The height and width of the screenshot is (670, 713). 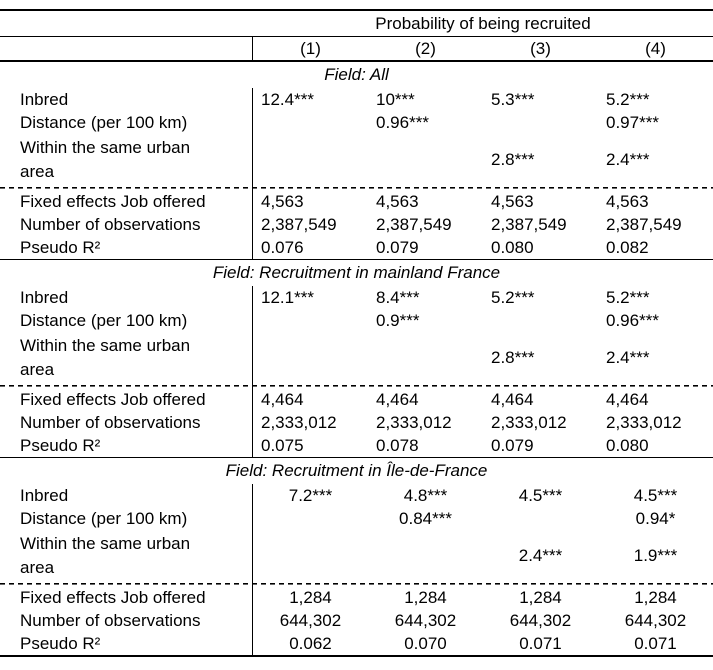 What do you see at coordinates (356, 556) in the screenshot?
I see `coef-row-within-urban-area: Within the same urban area 2.4*** 1.9***` at bounding box center [356, 556].